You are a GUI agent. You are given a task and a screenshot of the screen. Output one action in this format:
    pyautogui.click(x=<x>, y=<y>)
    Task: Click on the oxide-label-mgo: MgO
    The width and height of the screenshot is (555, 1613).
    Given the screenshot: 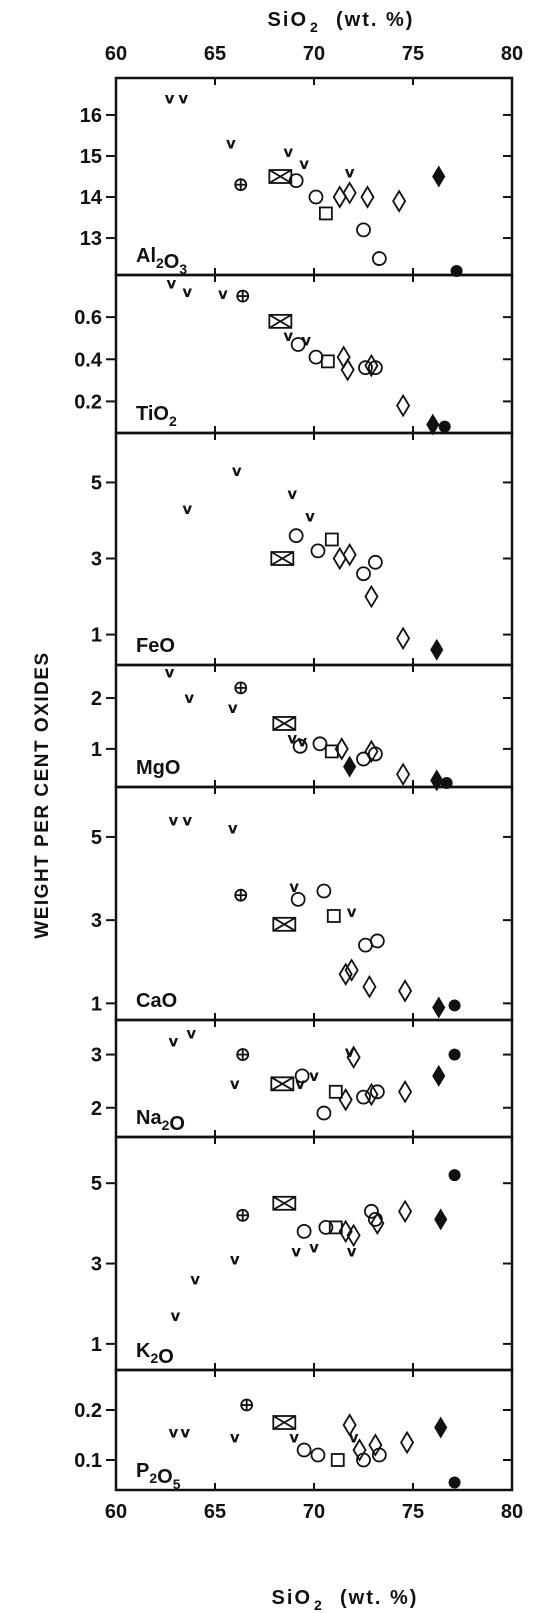 What is the action you would take?
    pyautogui.click(x=158, y=768)
    